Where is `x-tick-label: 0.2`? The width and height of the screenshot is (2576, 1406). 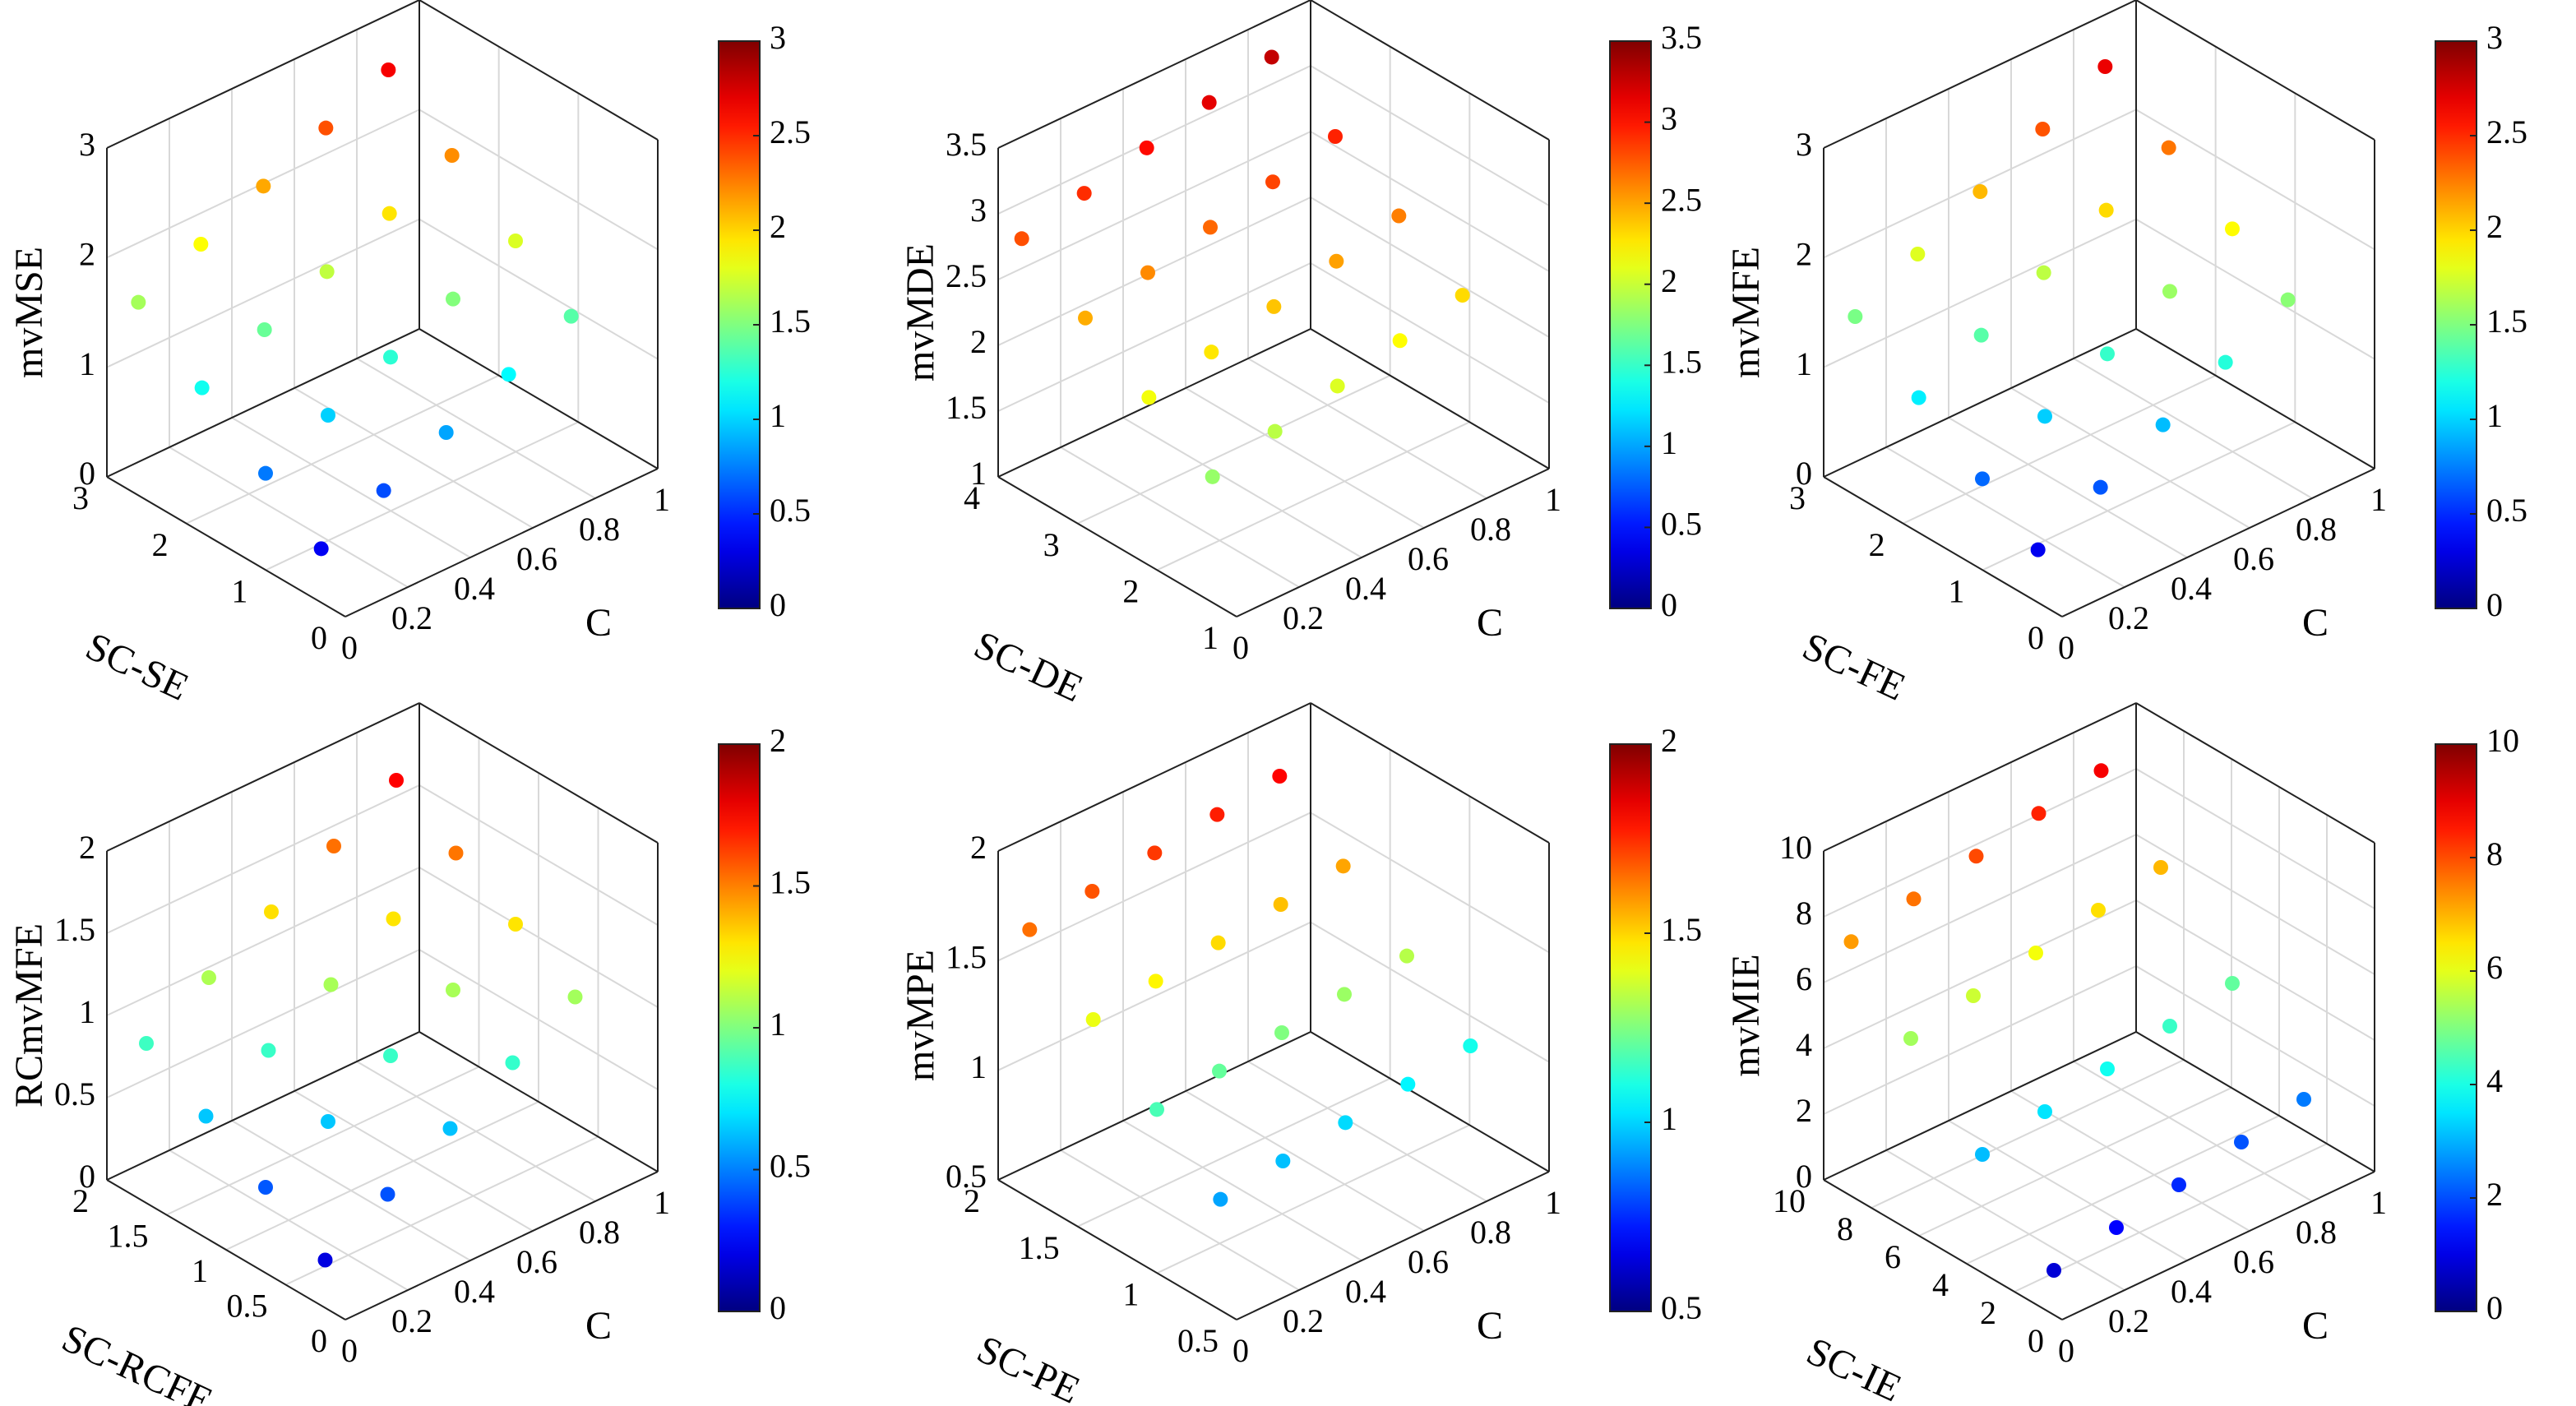 x-tick-label: 0.2 is located at coordinates (411, 617).